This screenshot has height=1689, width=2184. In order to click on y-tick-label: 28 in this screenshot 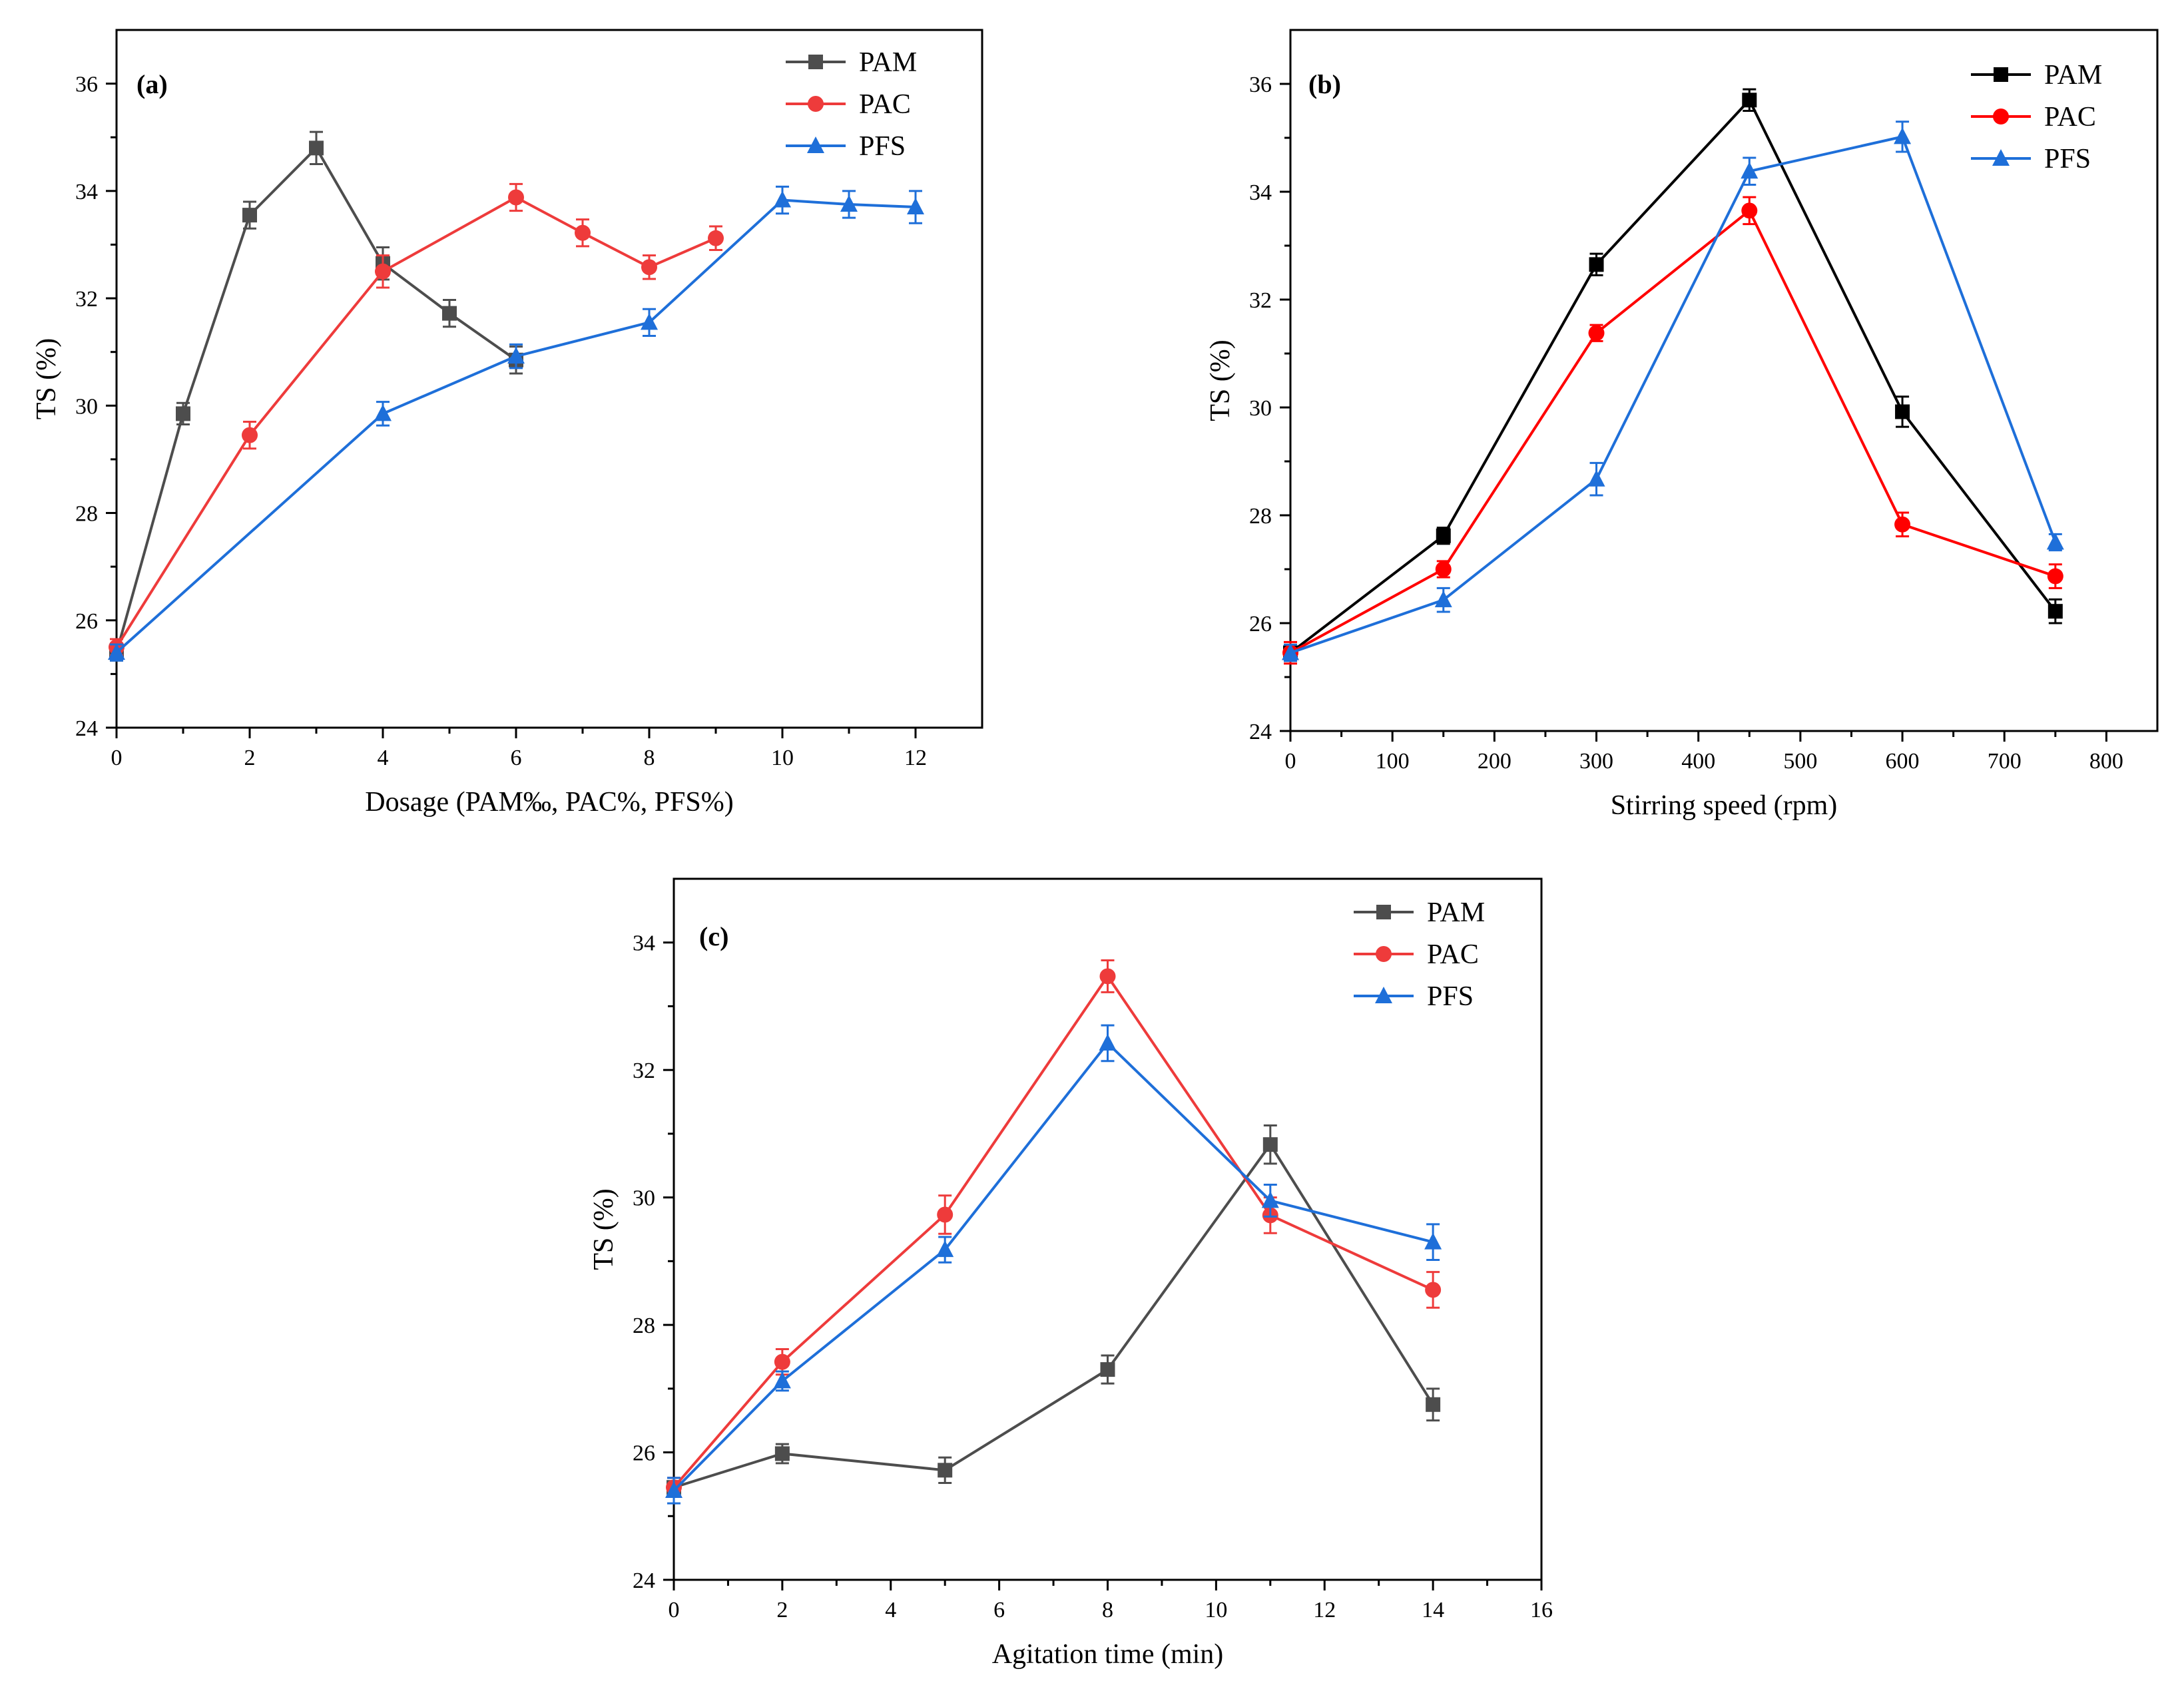, I will do `click(1260, 516)`.